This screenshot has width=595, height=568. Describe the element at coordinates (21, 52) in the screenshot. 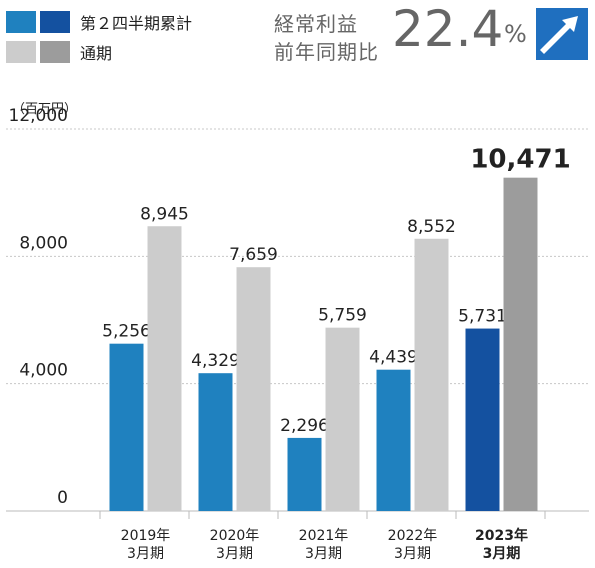

I see `legend-swatch-full-light` at that location.